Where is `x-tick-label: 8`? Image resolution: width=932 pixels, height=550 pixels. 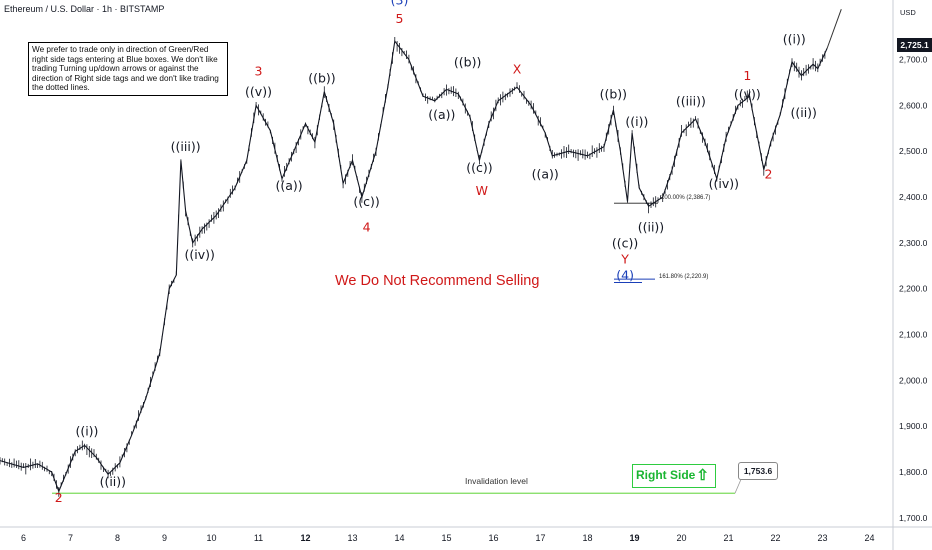
x-tick-label: 8 is located at coordinates (117, 538).